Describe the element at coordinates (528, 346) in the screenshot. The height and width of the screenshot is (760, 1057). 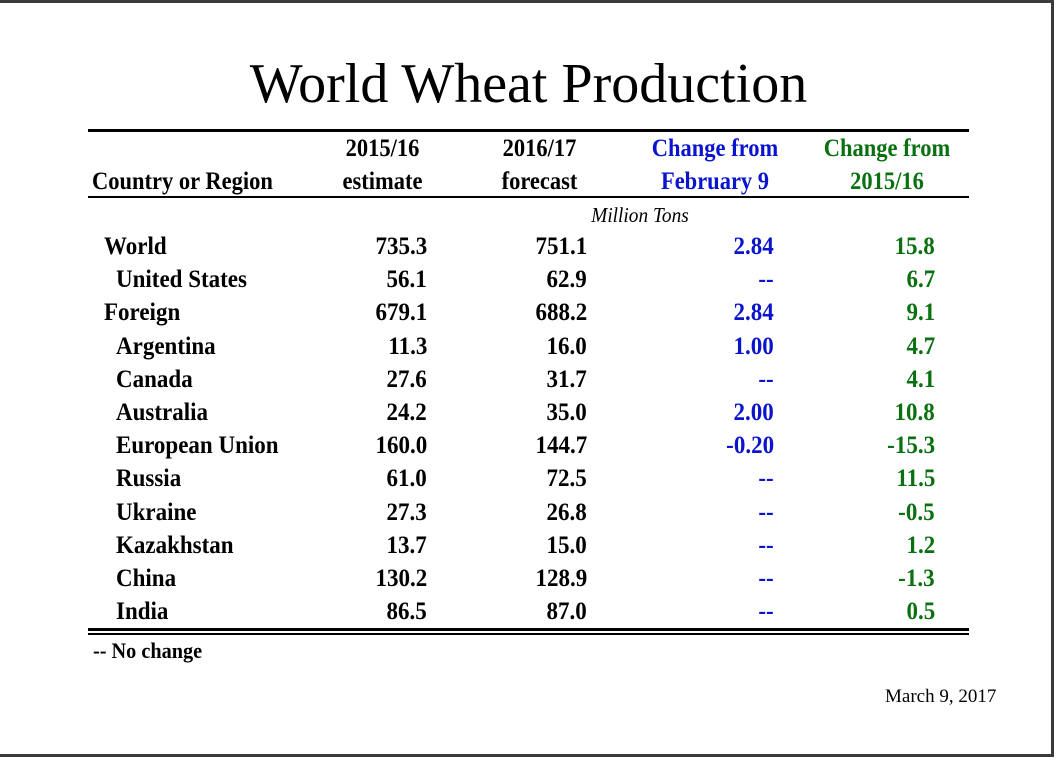
I see `table-row: Argentina 11.3 16.0 1.00 4.7` at that location.